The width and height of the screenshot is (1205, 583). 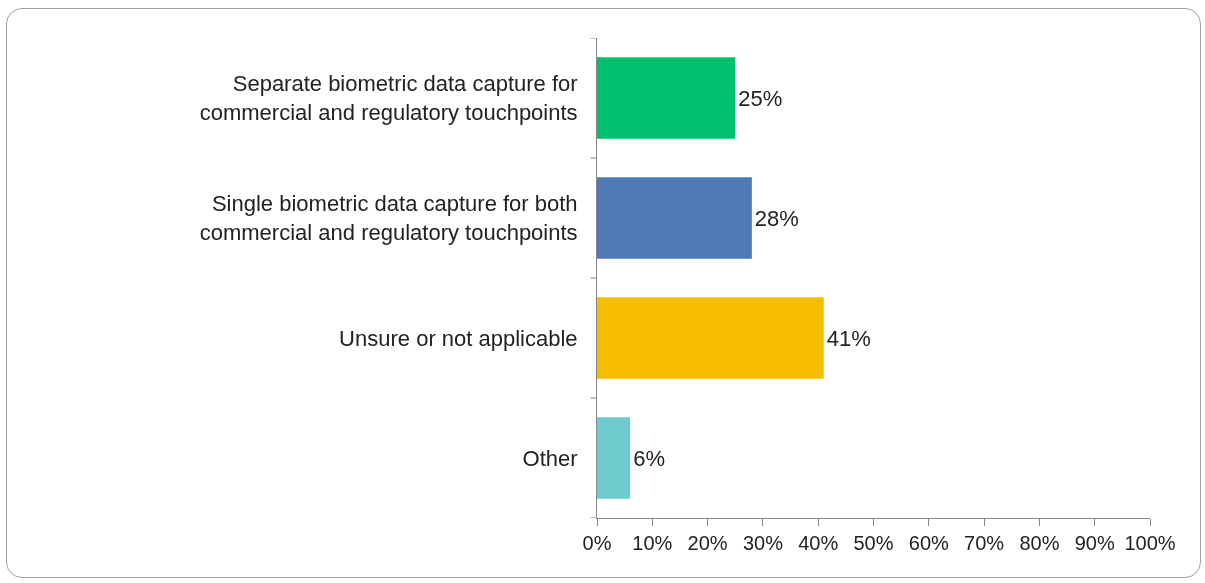 What do you see at coordinates (760, 98) in the screenshot?
I see `data-label: 25%` at bounding box center [760, 98].